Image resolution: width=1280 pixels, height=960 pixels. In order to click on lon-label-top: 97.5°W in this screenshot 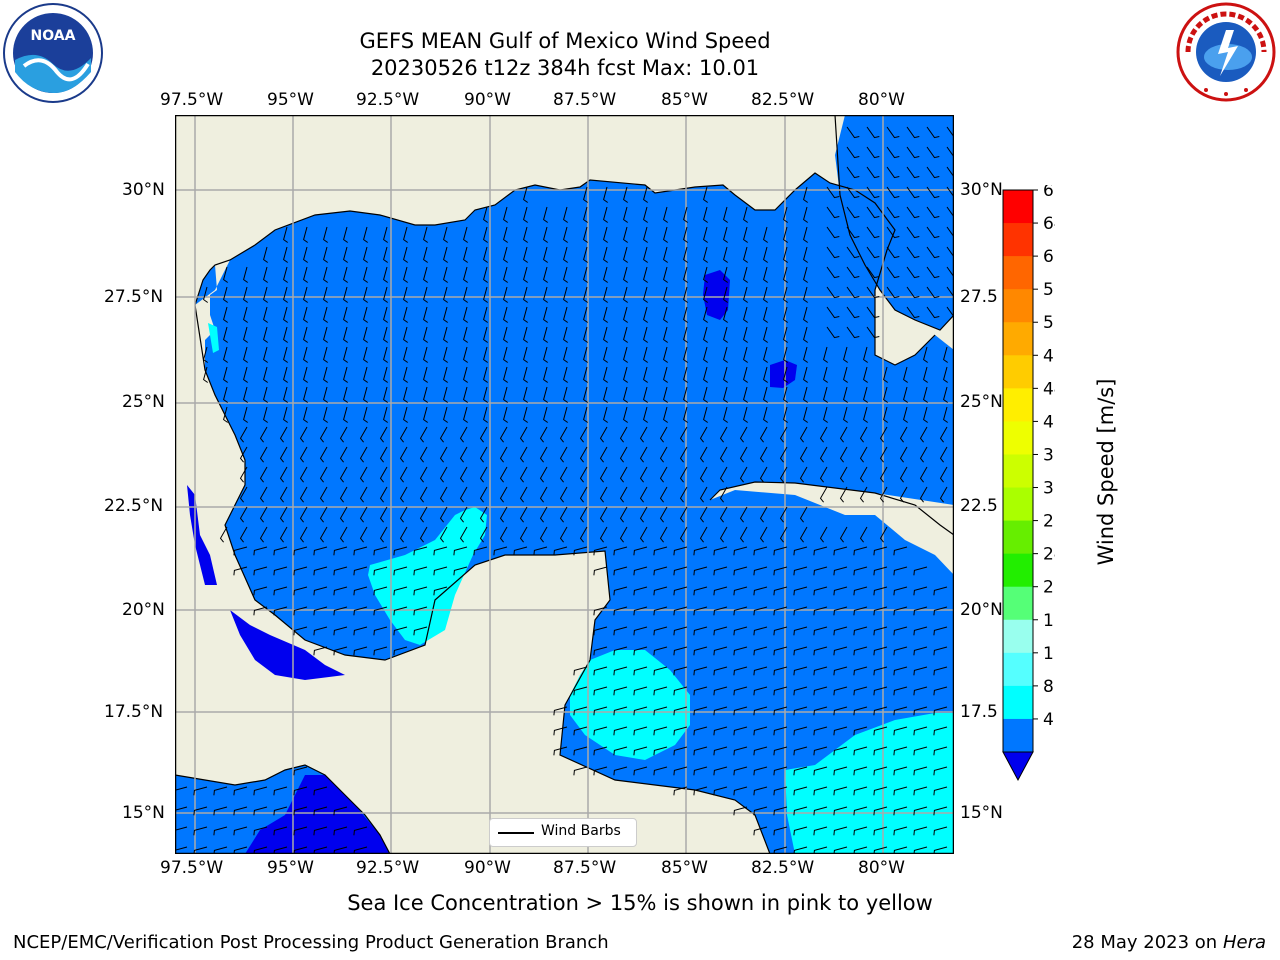, I will do `click(192, 100)`.